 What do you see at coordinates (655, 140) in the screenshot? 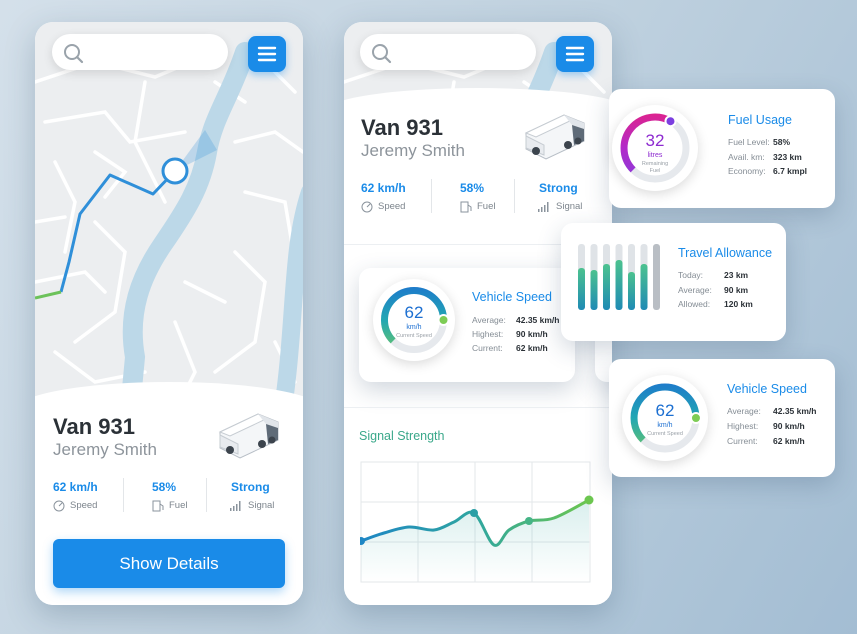
I see `gauge-value: 32` at bounding box center [655, 140].